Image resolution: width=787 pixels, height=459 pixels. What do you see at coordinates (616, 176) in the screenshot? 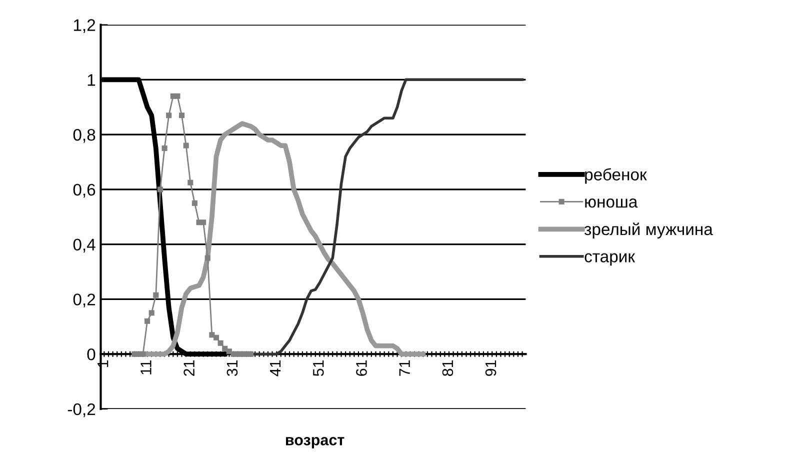
I see `legend-label: ребенок` at bounding box center [616, 176].